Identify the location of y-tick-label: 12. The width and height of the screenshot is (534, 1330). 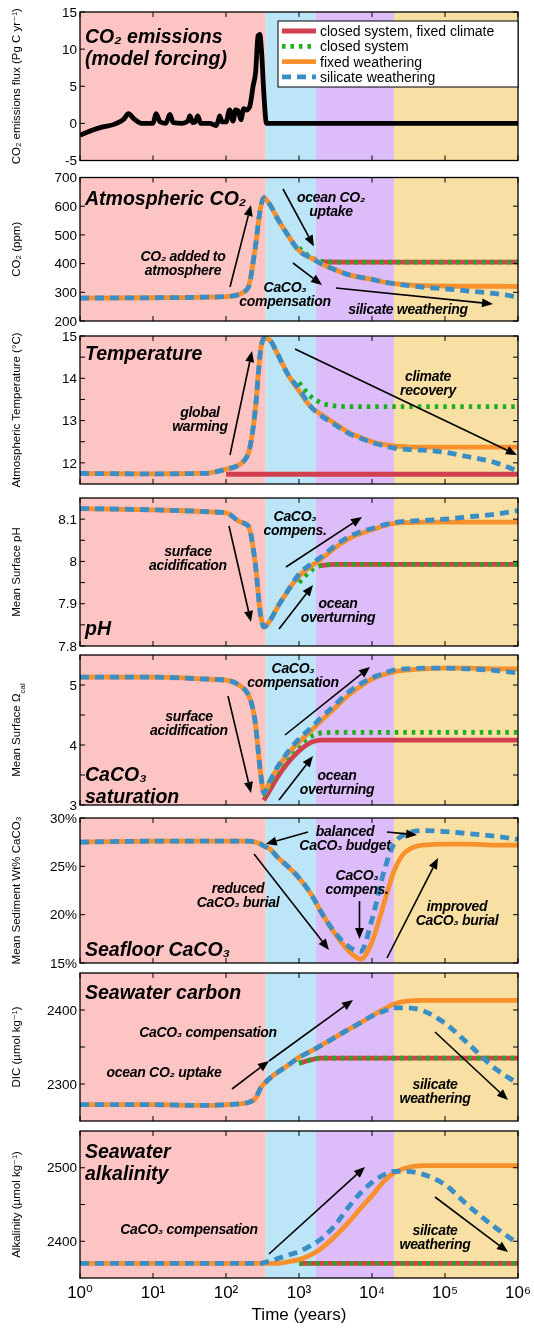
(69, 463).